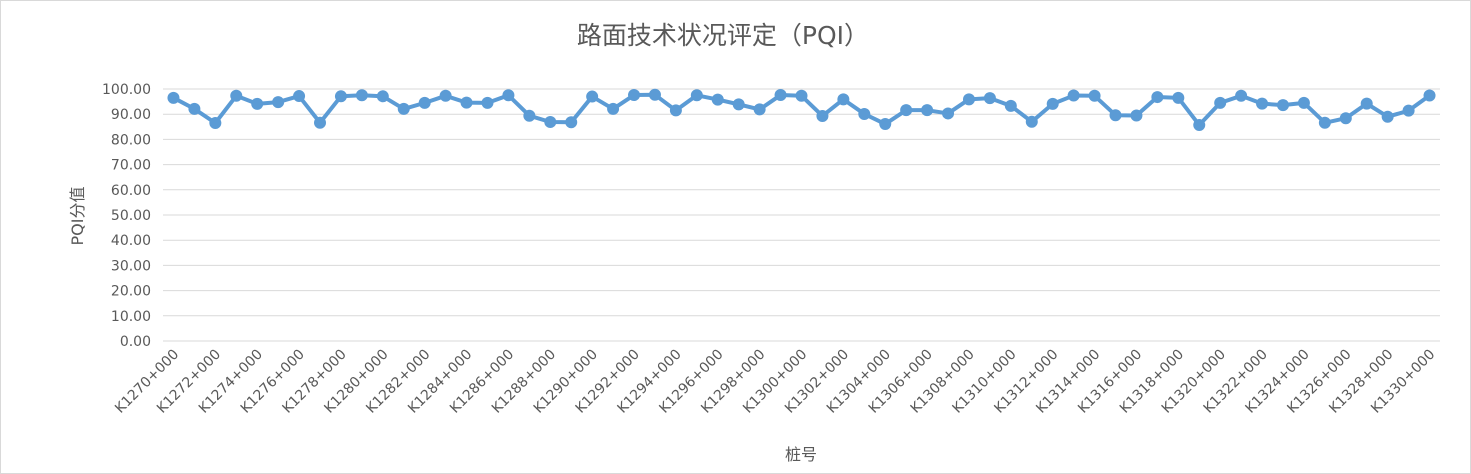 The height and width of the screenshot is (474, 1471). I want to click on y-axis-title: PQI分值, so click(77, 216).